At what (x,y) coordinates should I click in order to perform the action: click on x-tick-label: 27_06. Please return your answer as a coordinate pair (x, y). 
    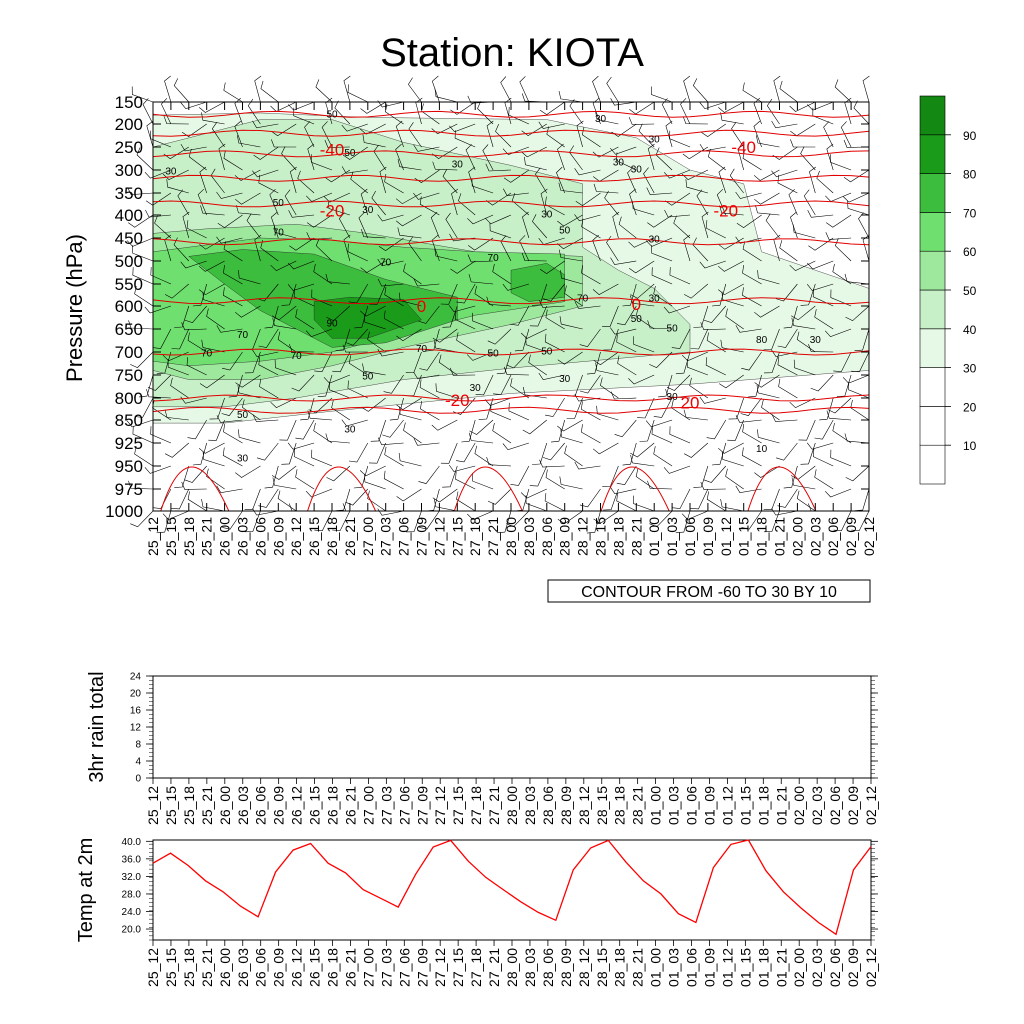
    Looking at the image, I should click on (404, 536).